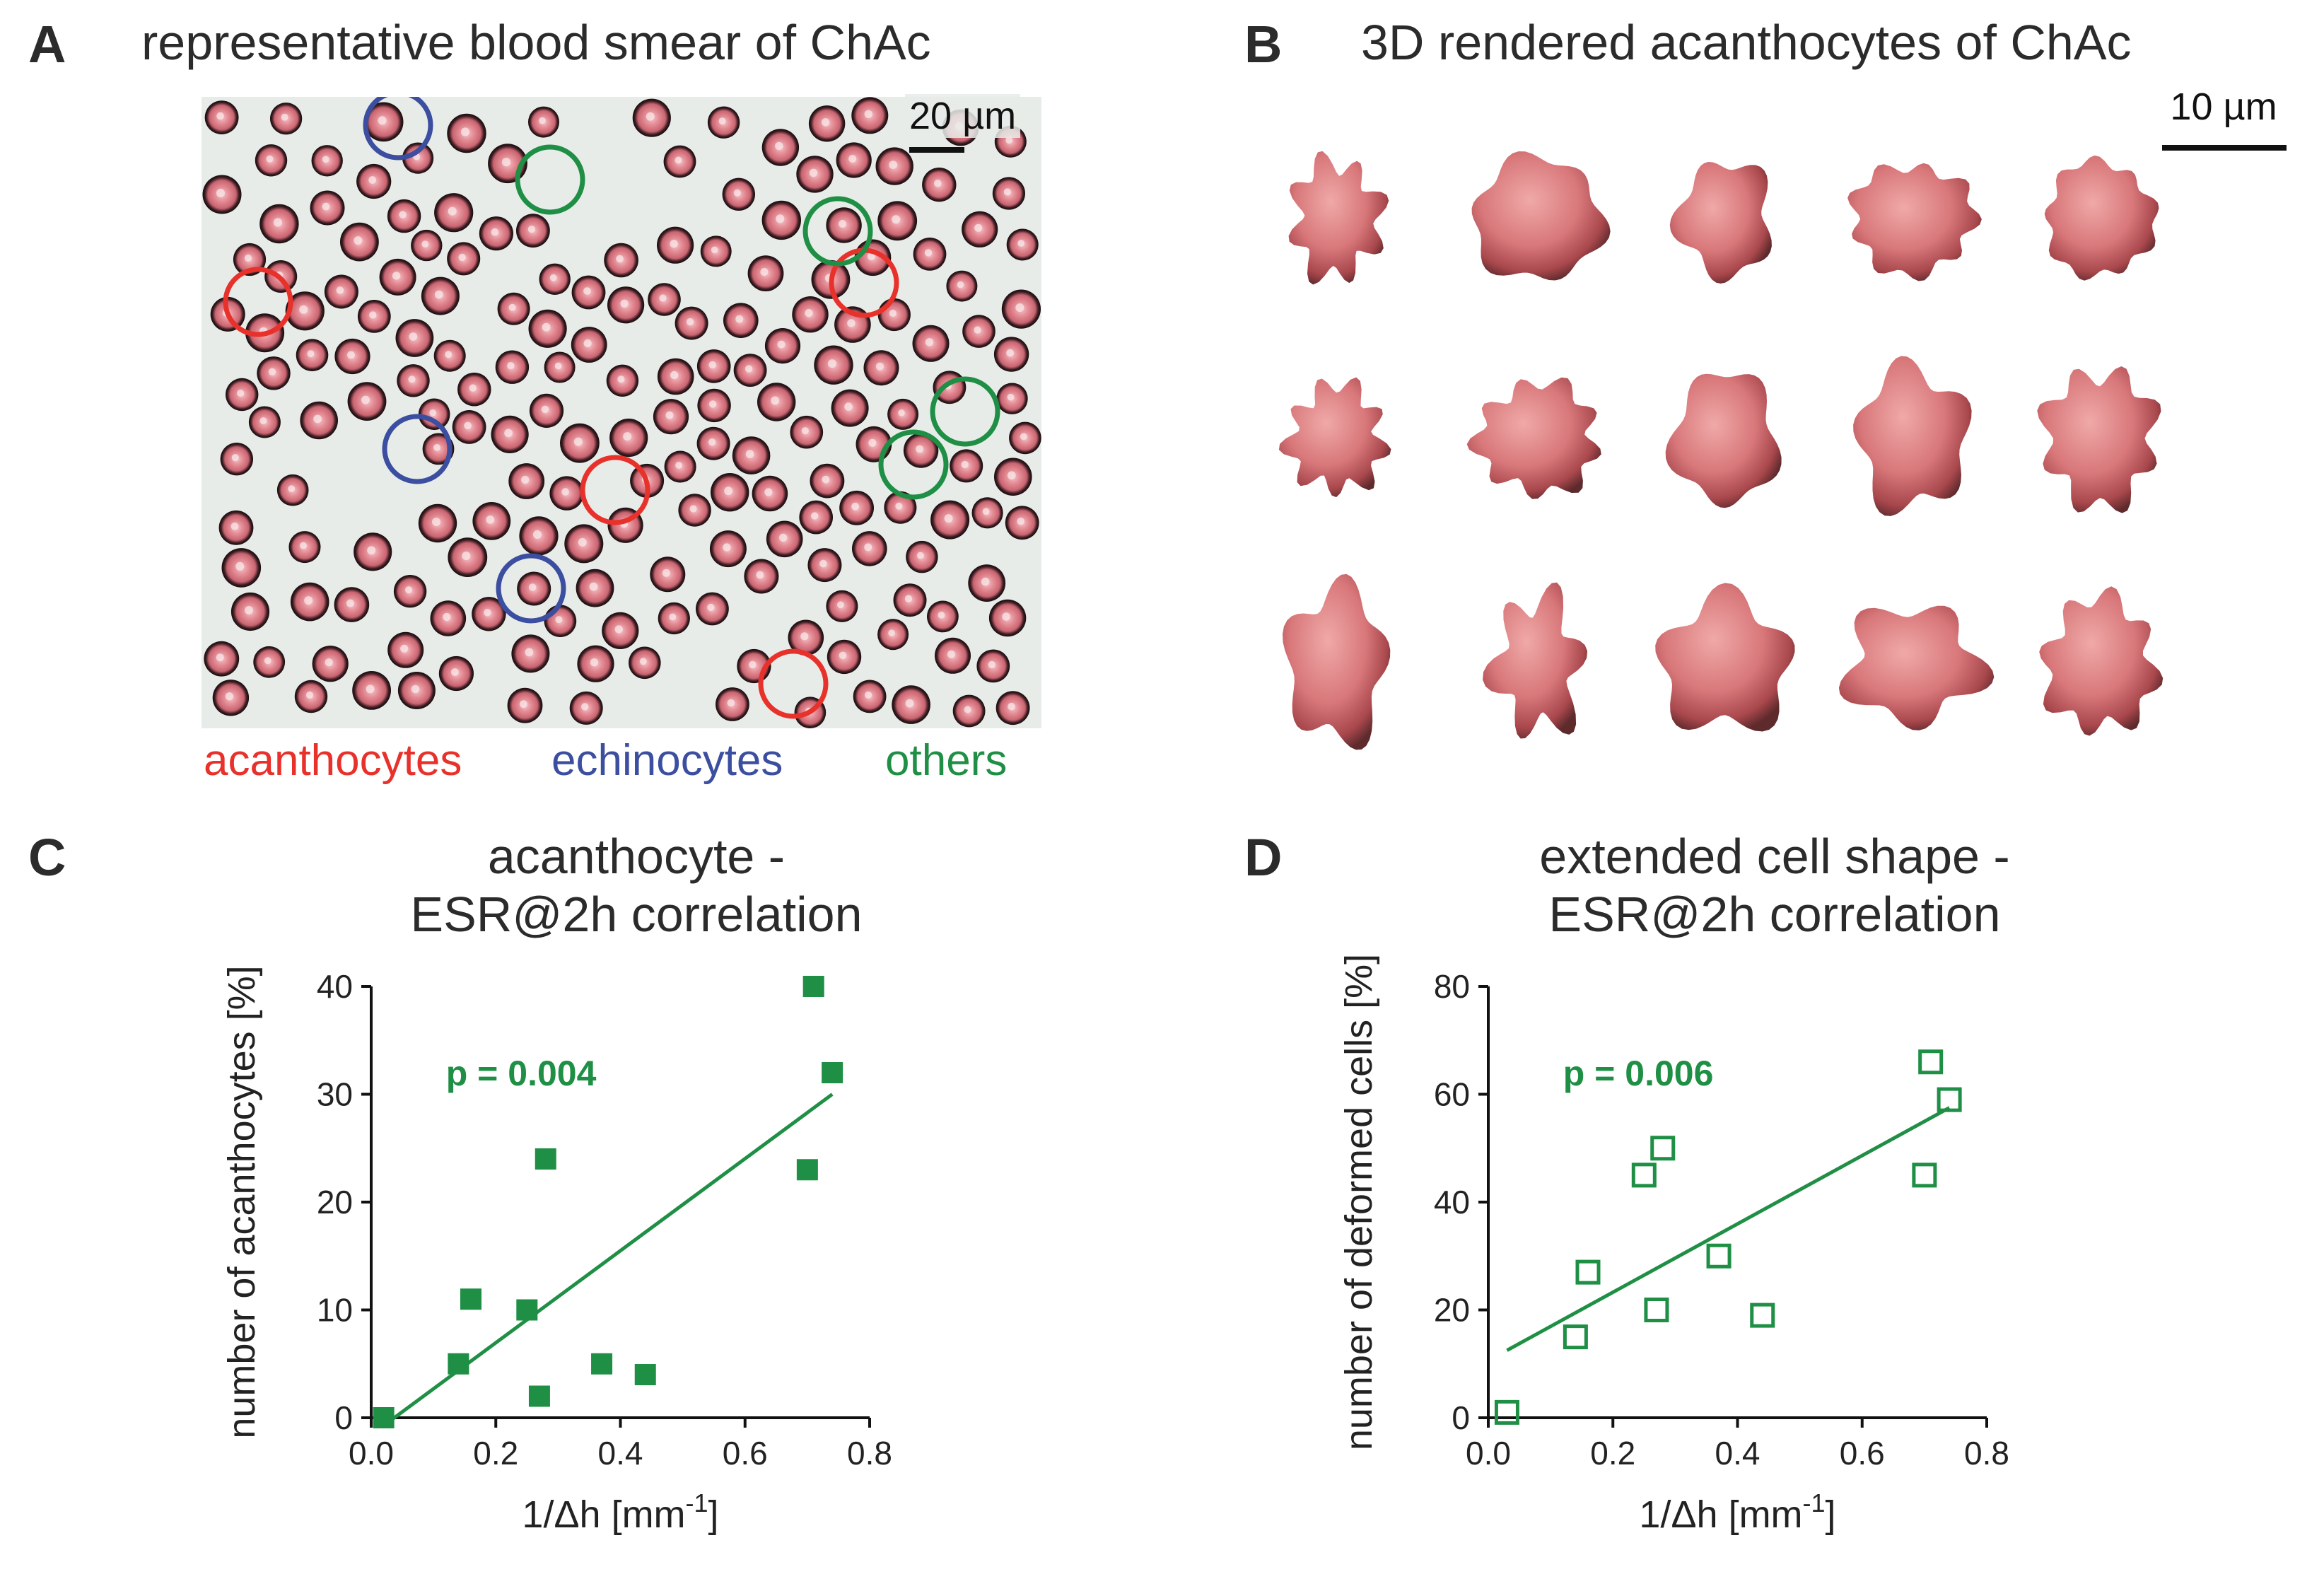  Describe the element at coordinates (946, 761) in the screenshot. I see `legend-others: others` at that location.